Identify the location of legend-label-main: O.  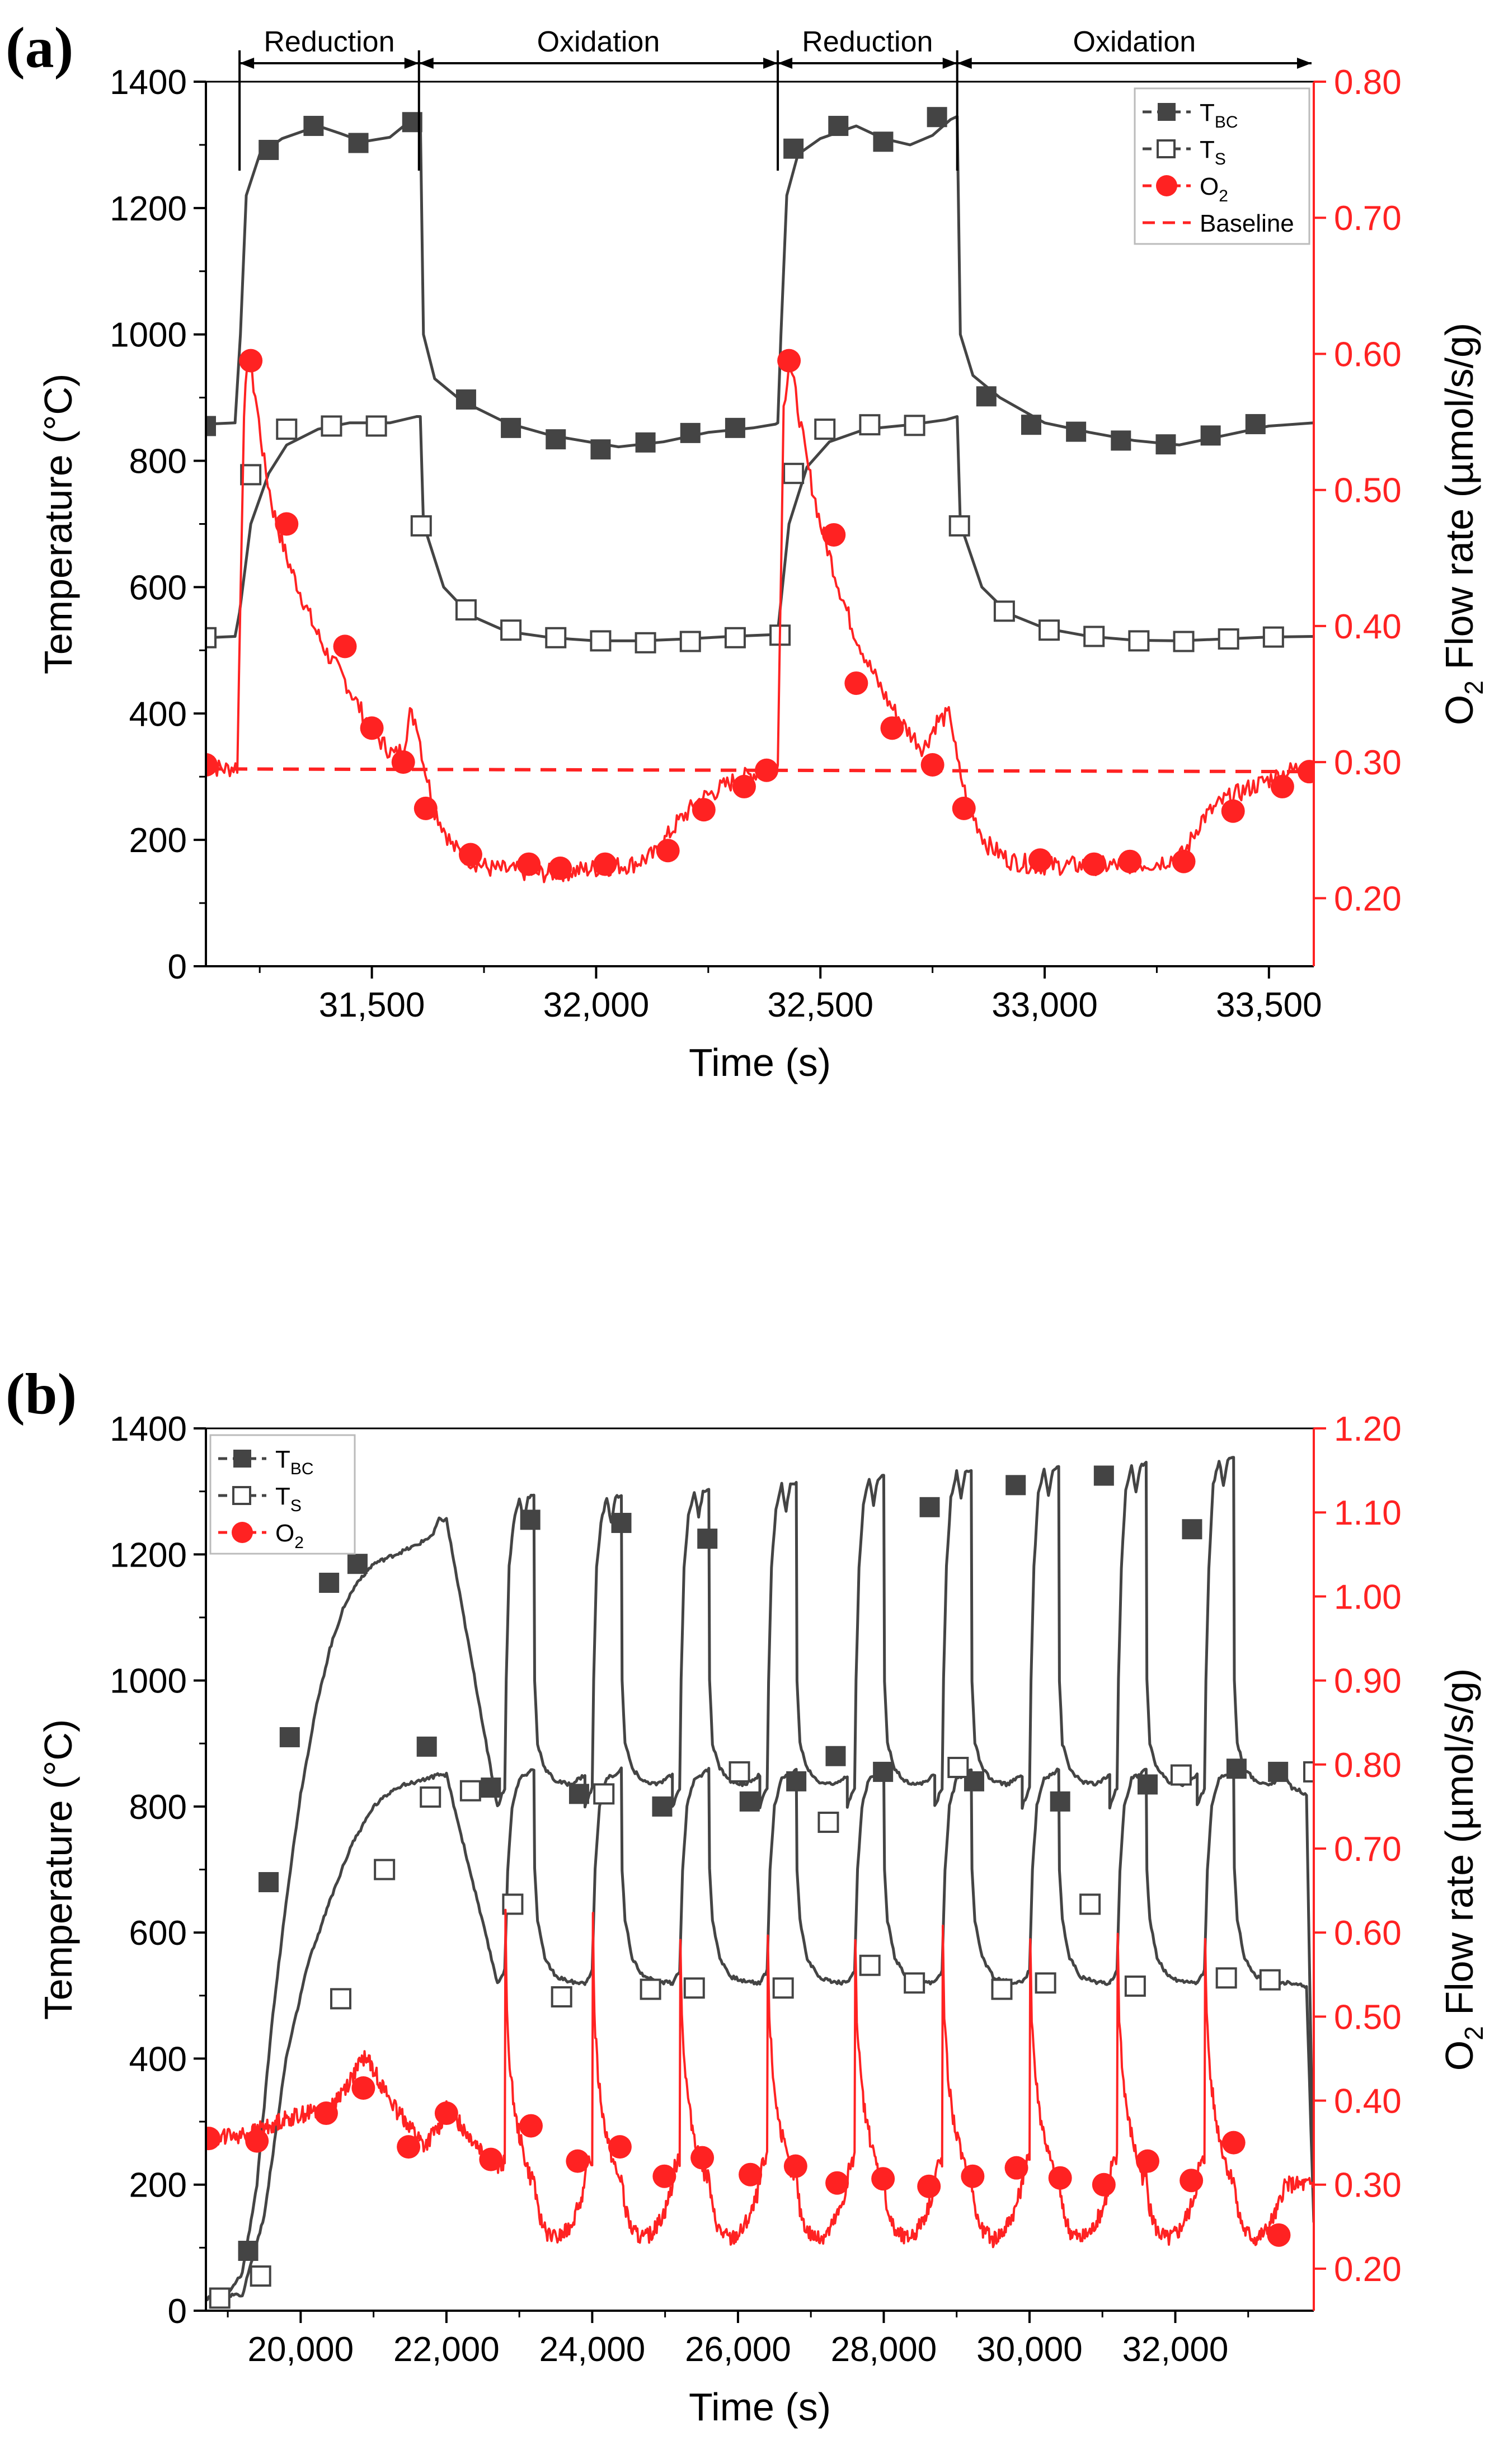
(284, 1534).